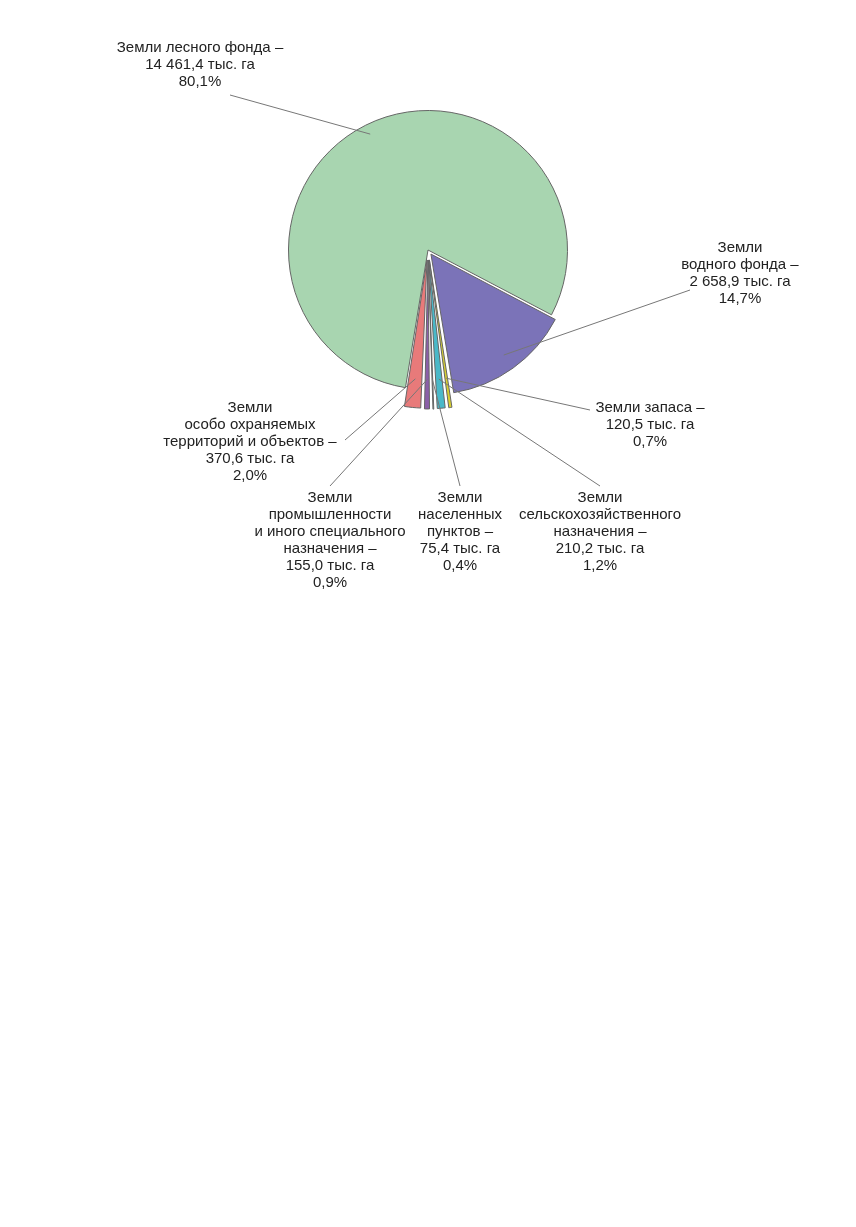  Describe the element at coordinates (200, 46) in the screenshot. I see `slice-label: Земли лесного фонда –` at that location.